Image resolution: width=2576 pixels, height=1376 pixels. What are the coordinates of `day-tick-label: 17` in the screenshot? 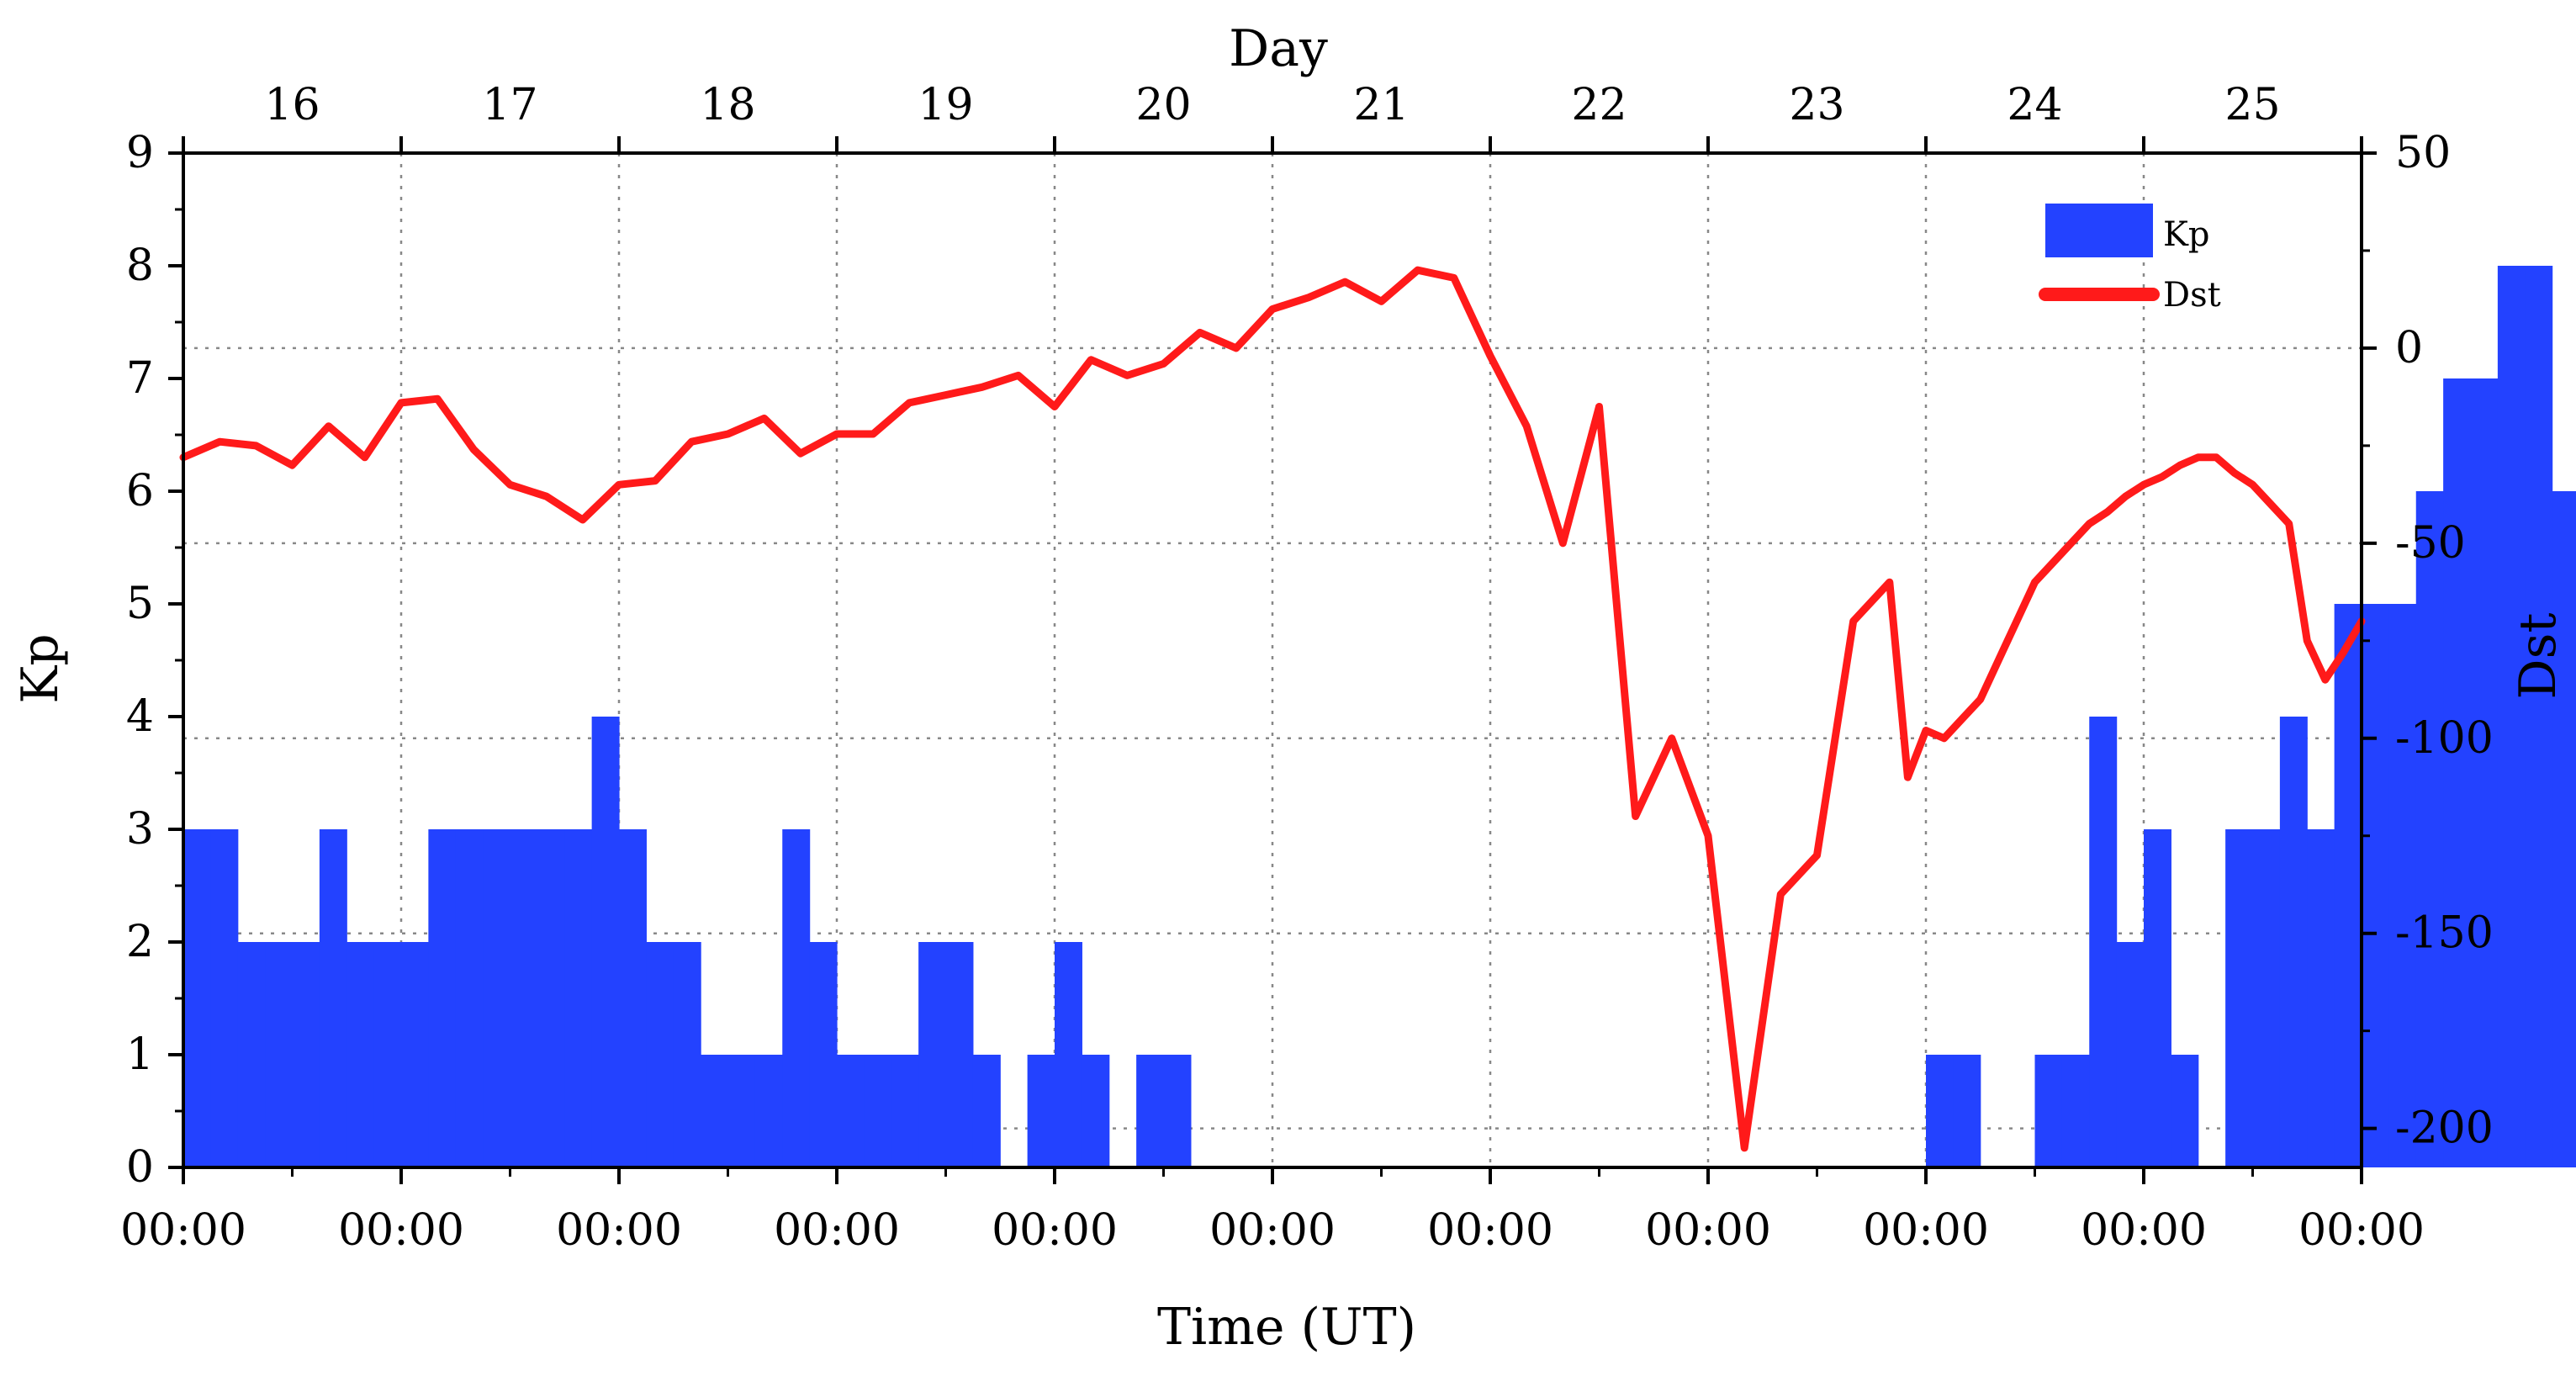 It's located at (509, 105).